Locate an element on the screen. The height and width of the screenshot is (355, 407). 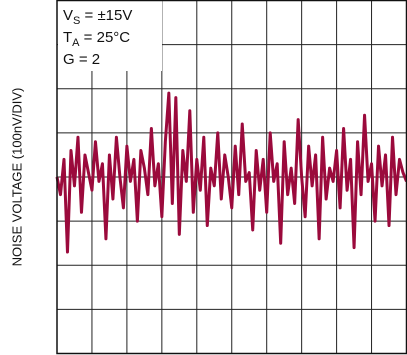
annotation-text: T is located at coordinates (67, 37).